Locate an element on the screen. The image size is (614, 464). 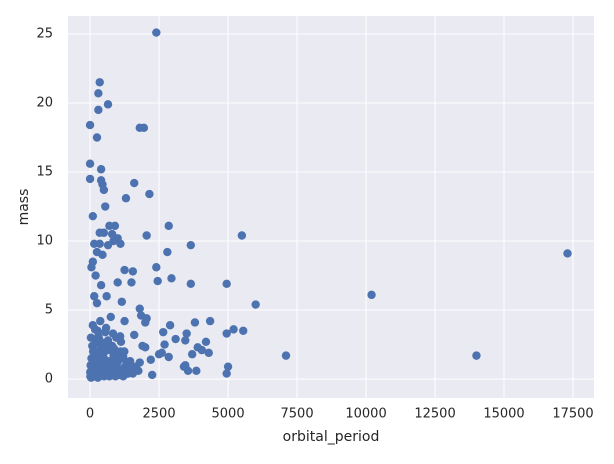
x-tick-label: 17500 is located at coordinates (572, 414).